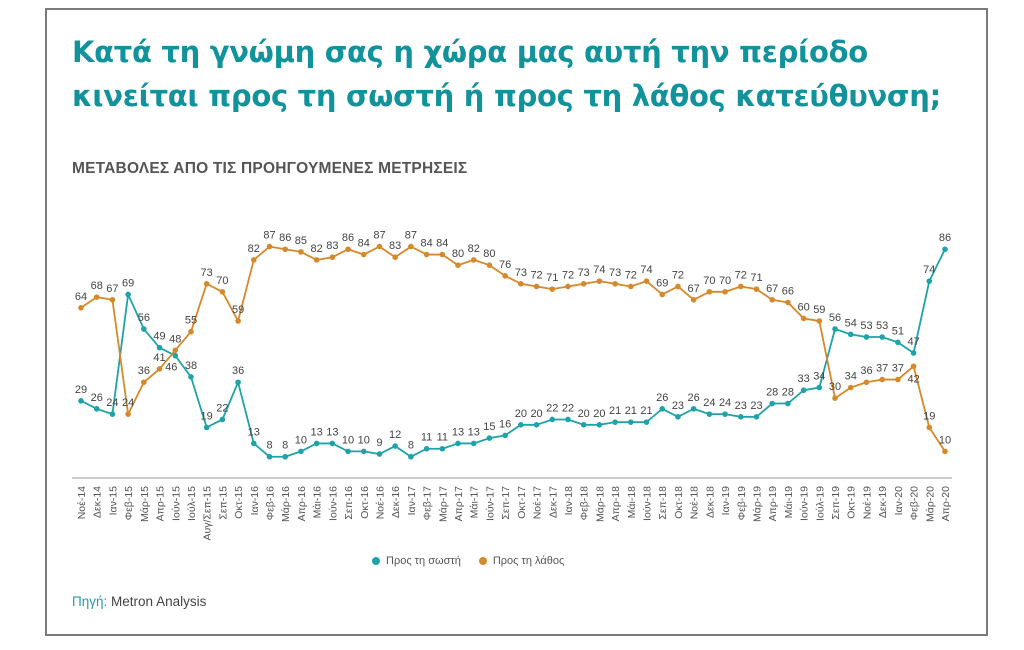  What do you see at coordinates (238, 371) in the screenshot?
I see `data-label-right: 36` at bounding box center [238, 371].